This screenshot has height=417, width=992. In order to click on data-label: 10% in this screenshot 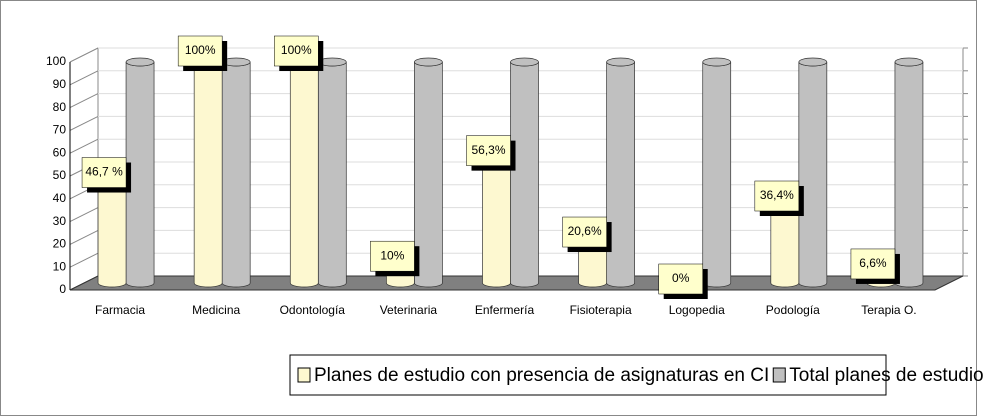, I will do `click(392, 255)`.